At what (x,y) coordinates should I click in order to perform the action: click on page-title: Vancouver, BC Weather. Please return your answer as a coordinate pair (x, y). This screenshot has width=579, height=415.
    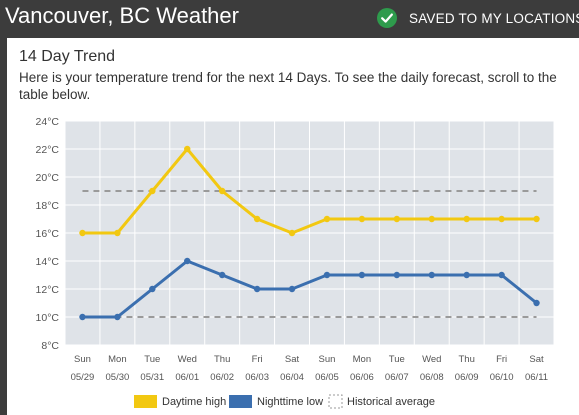
    Looking at the image, I should click on (122, 15).